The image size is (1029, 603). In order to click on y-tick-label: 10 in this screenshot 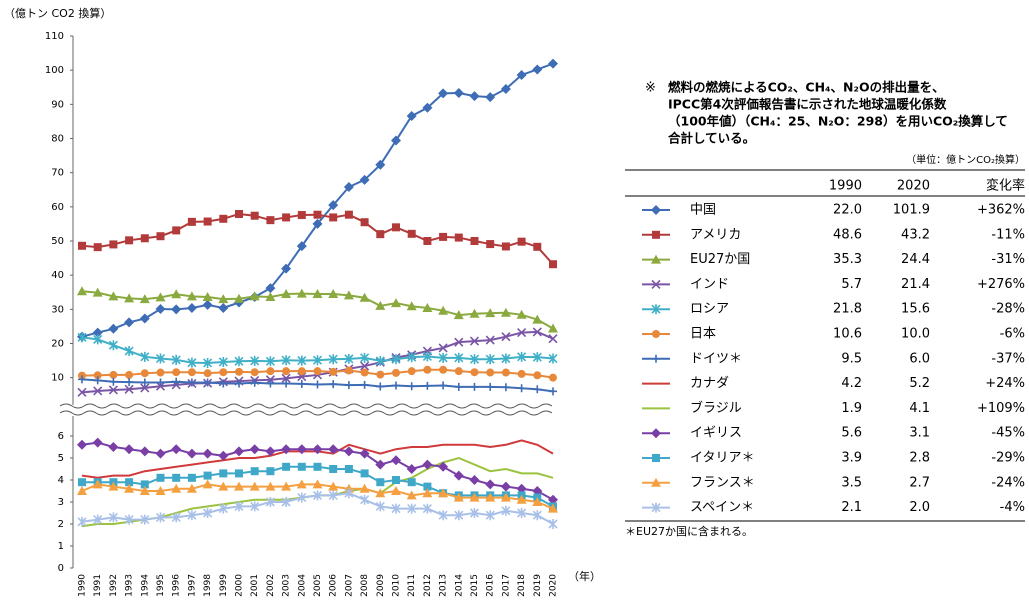, I will do `click(57, 378)`.